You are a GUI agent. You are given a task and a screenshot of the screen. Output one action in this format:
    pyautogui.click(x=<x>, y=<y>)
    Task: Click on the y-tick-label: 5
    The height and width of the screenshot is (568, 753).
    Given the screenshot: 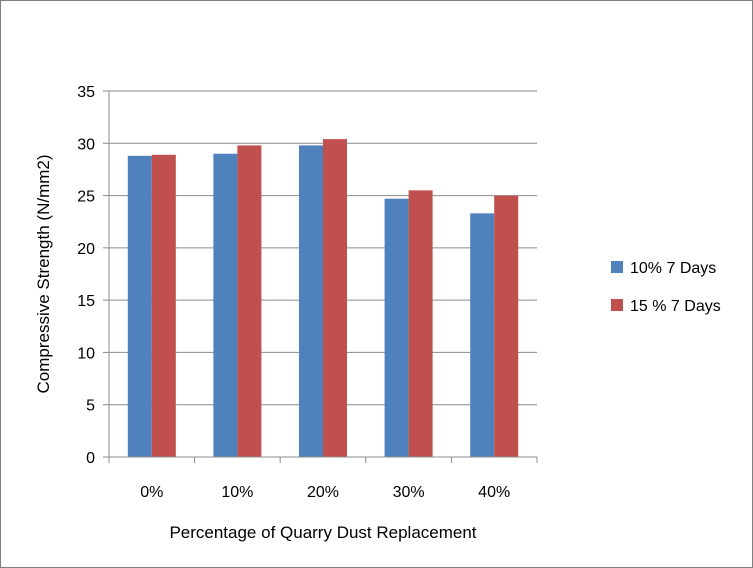 What is the action you would take?
    pyautogui.click(x=90, y=406)
    